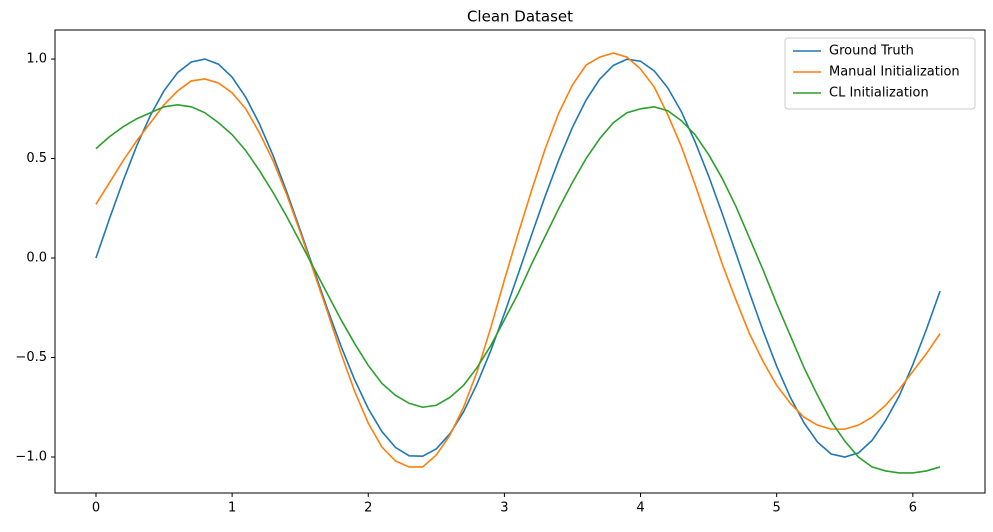 Image resolution: width=993 pixels, height=532 pixels. What do you see at coordinates (36, 59) in the screenshot?
I see `y-tick-label: 1.0` at bounding box center [36, 59].